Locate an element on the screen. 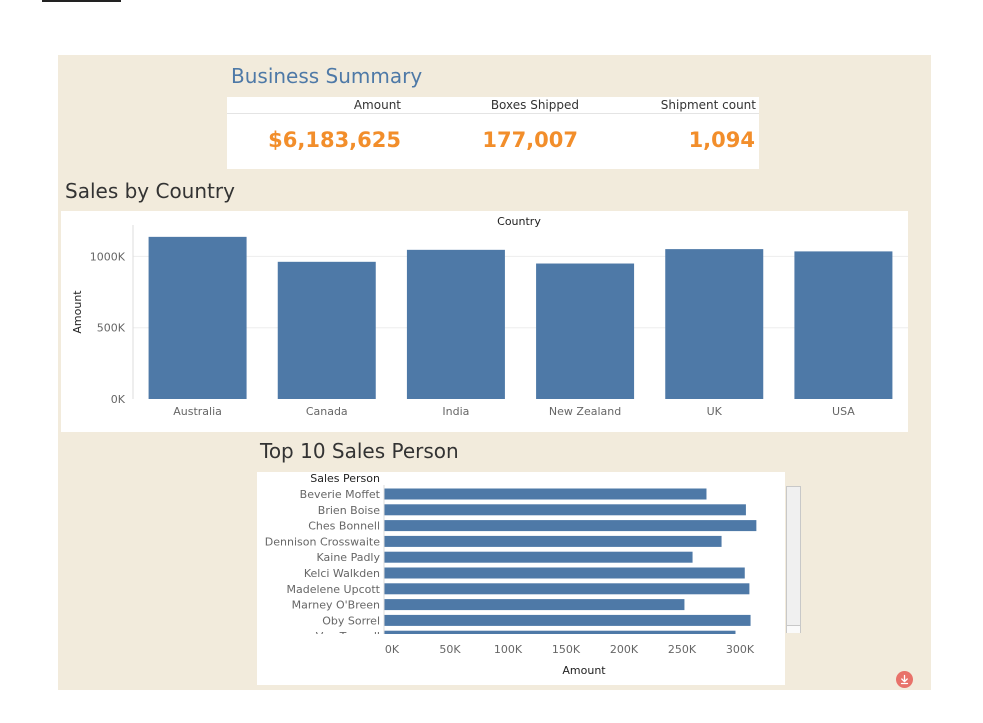 This screenshot has width=983, height=723. salesperson-x-tick-label: 50K is located at coordinates (450, 649).